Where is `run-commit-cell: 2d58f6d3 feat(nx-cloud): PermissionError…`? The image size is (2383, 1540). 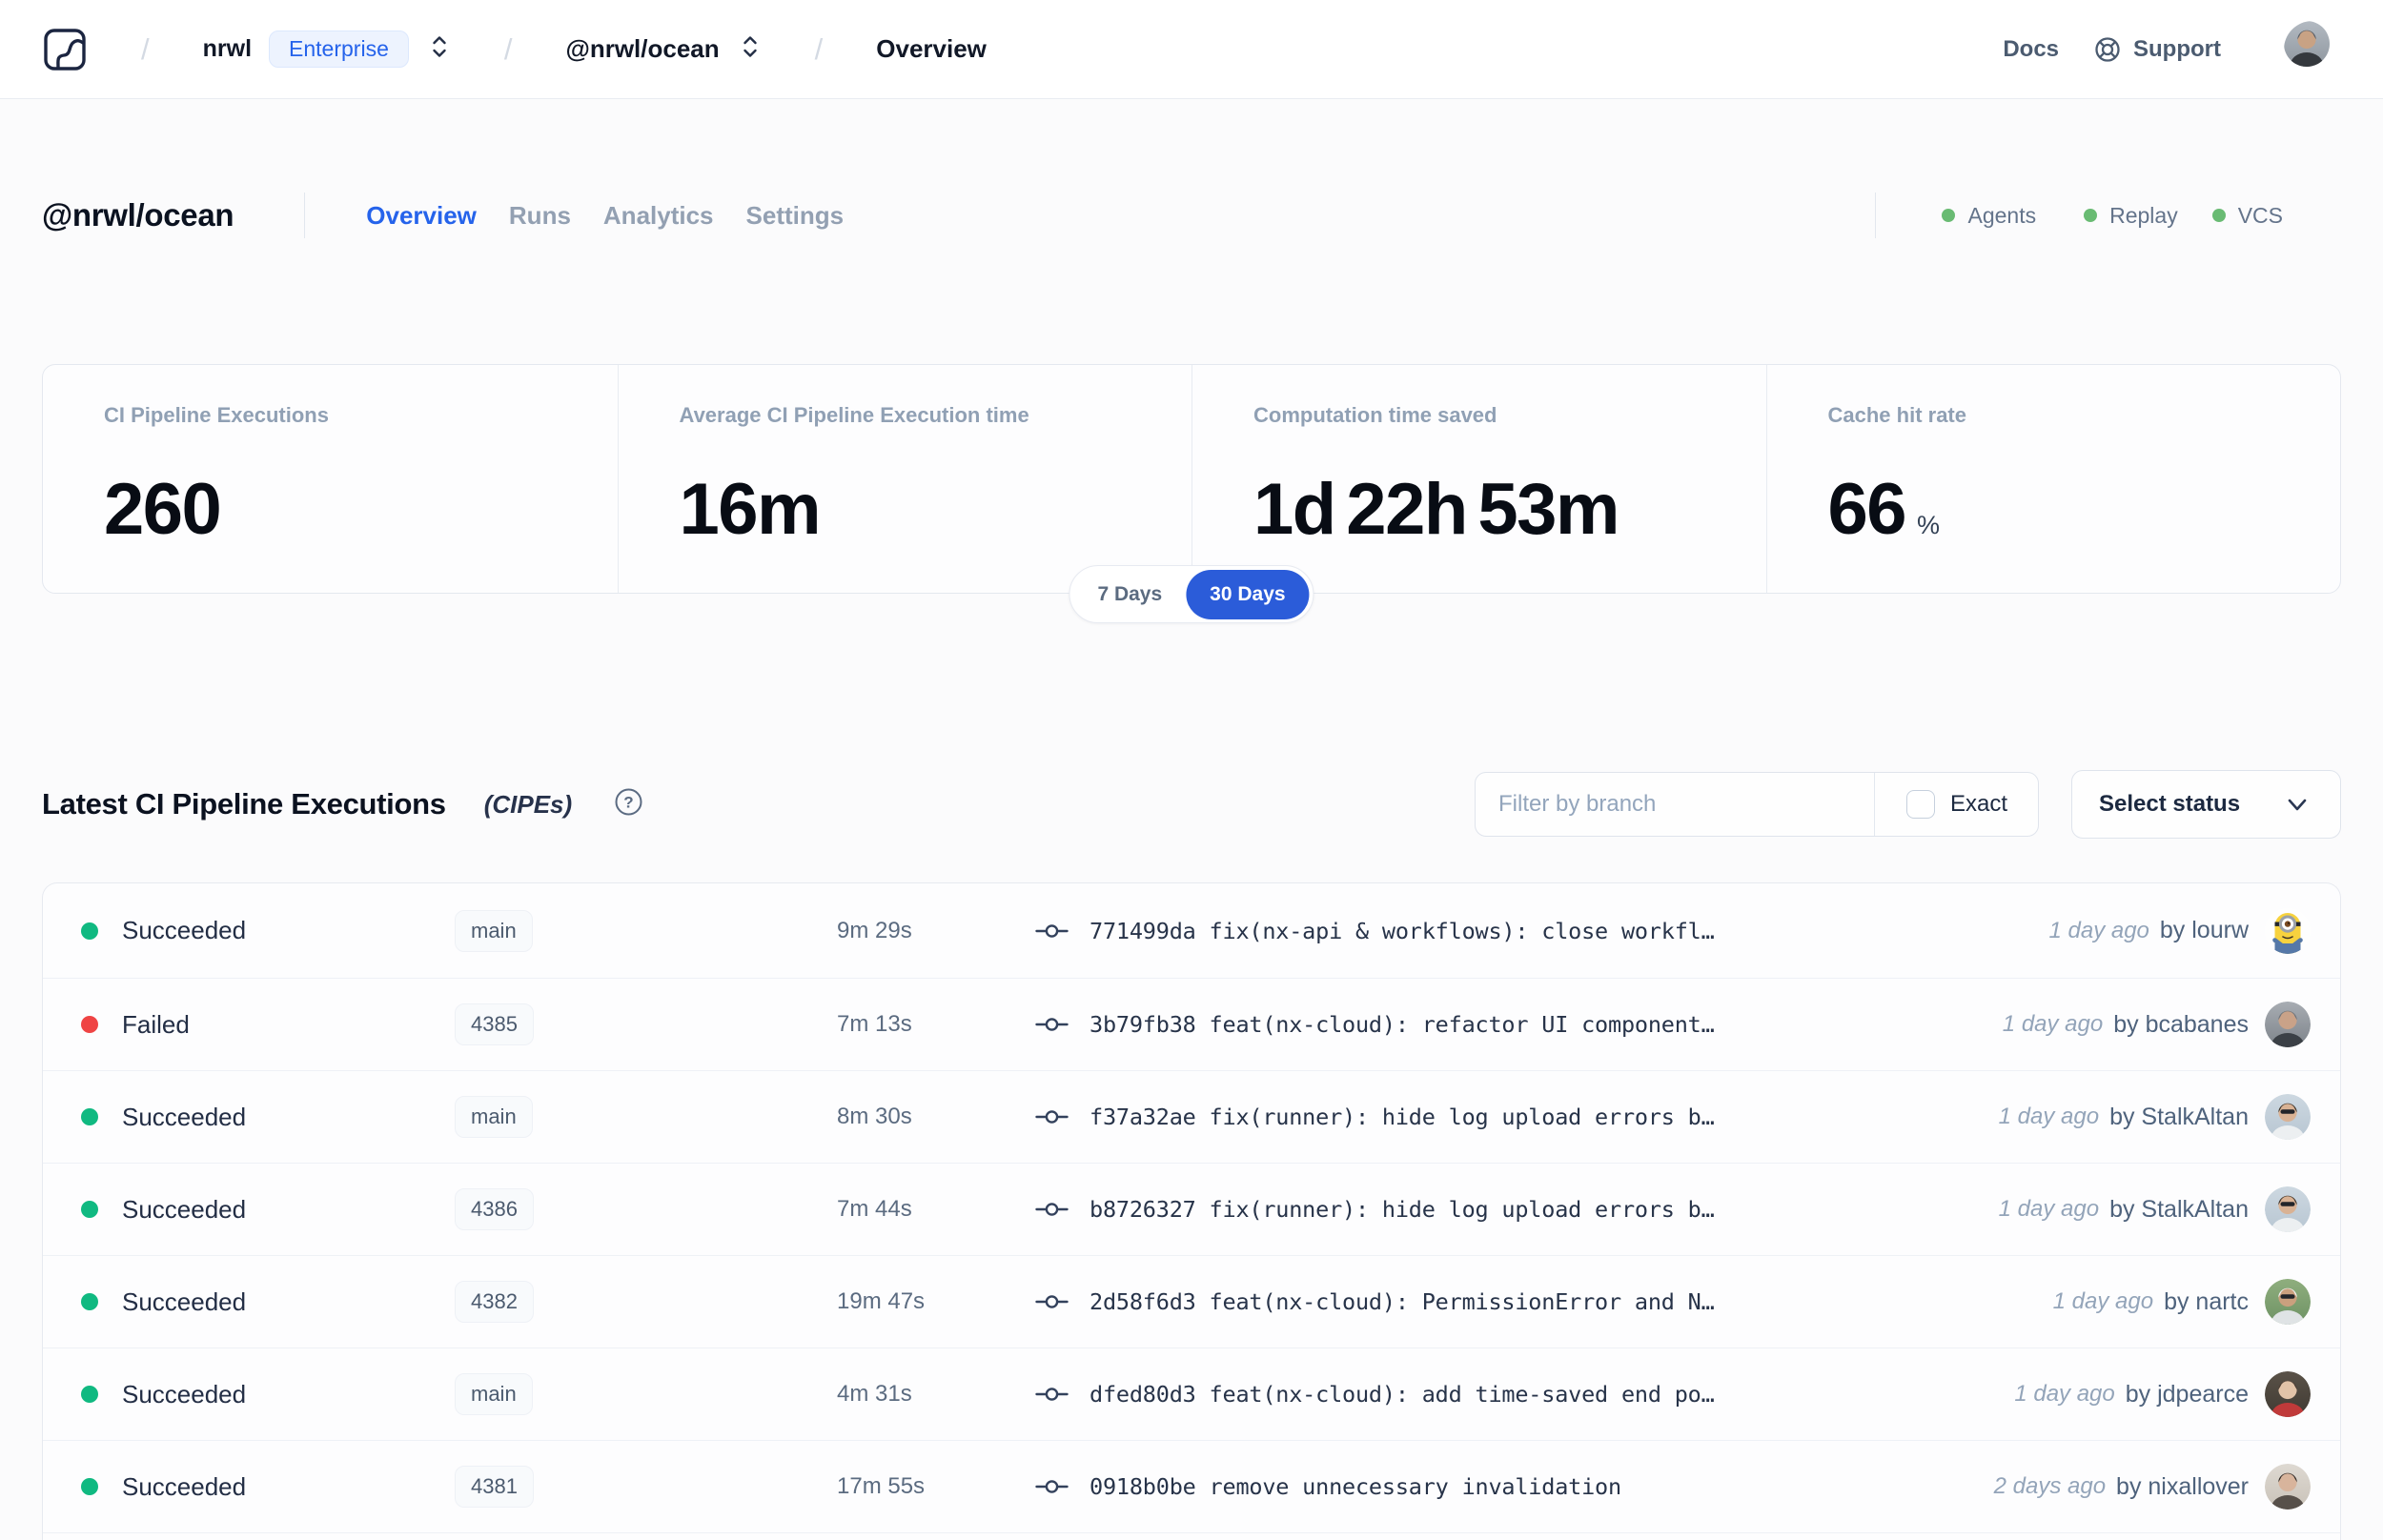 run-commit-cell: 2d58f6d3 feat(nx-cloud): PermissionError… is located at coordinates (1375, 1301).